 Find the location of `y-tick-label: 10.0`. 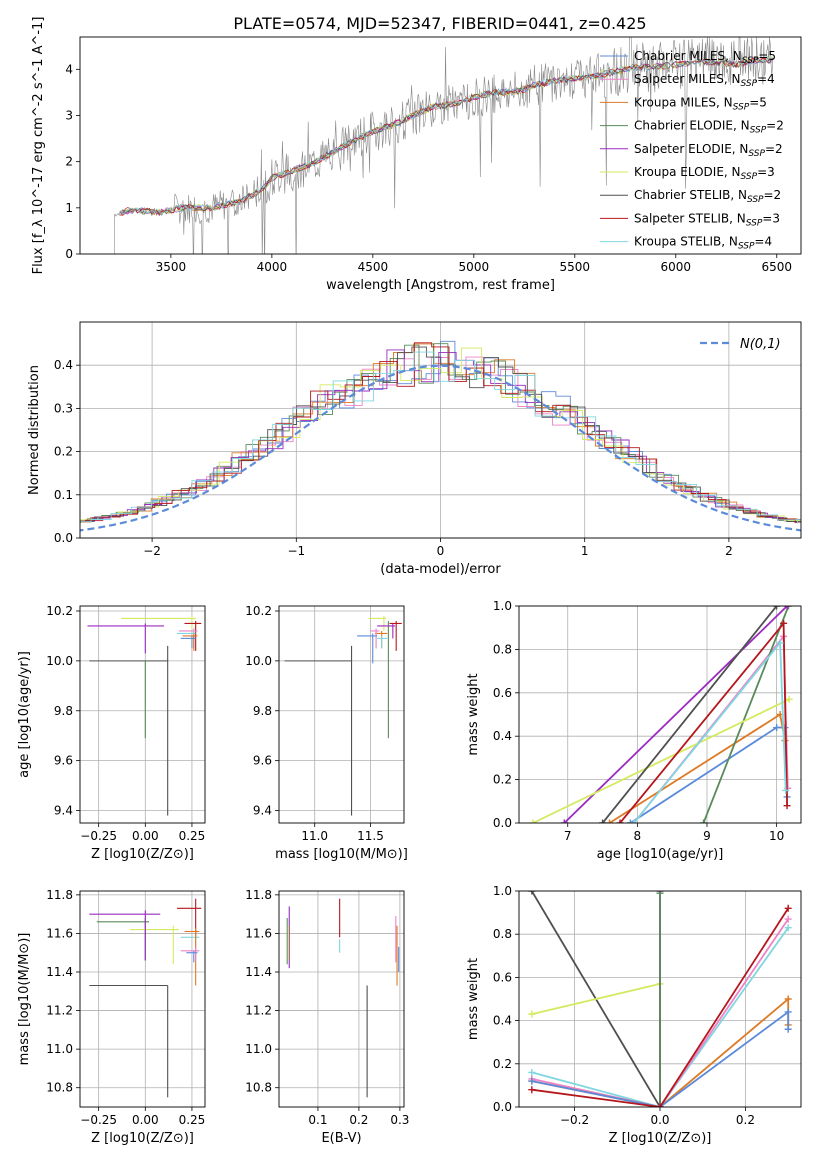

y-tick-label: 10.0 is located at coordinates (59, 661).